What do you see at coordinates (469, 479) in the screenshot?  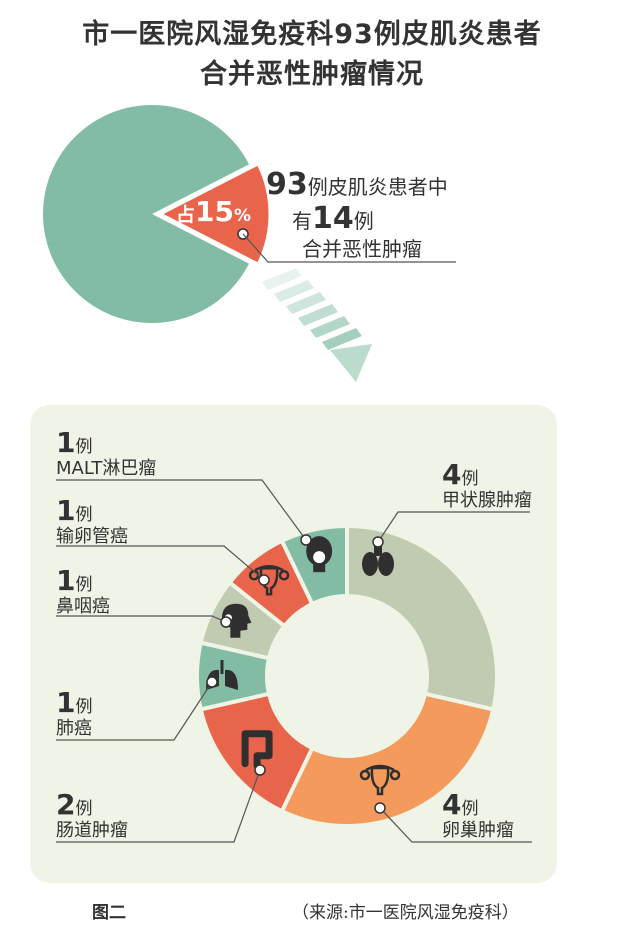 I see `donut-label-count-unit-0: 例` at bounding box center [469, 479].